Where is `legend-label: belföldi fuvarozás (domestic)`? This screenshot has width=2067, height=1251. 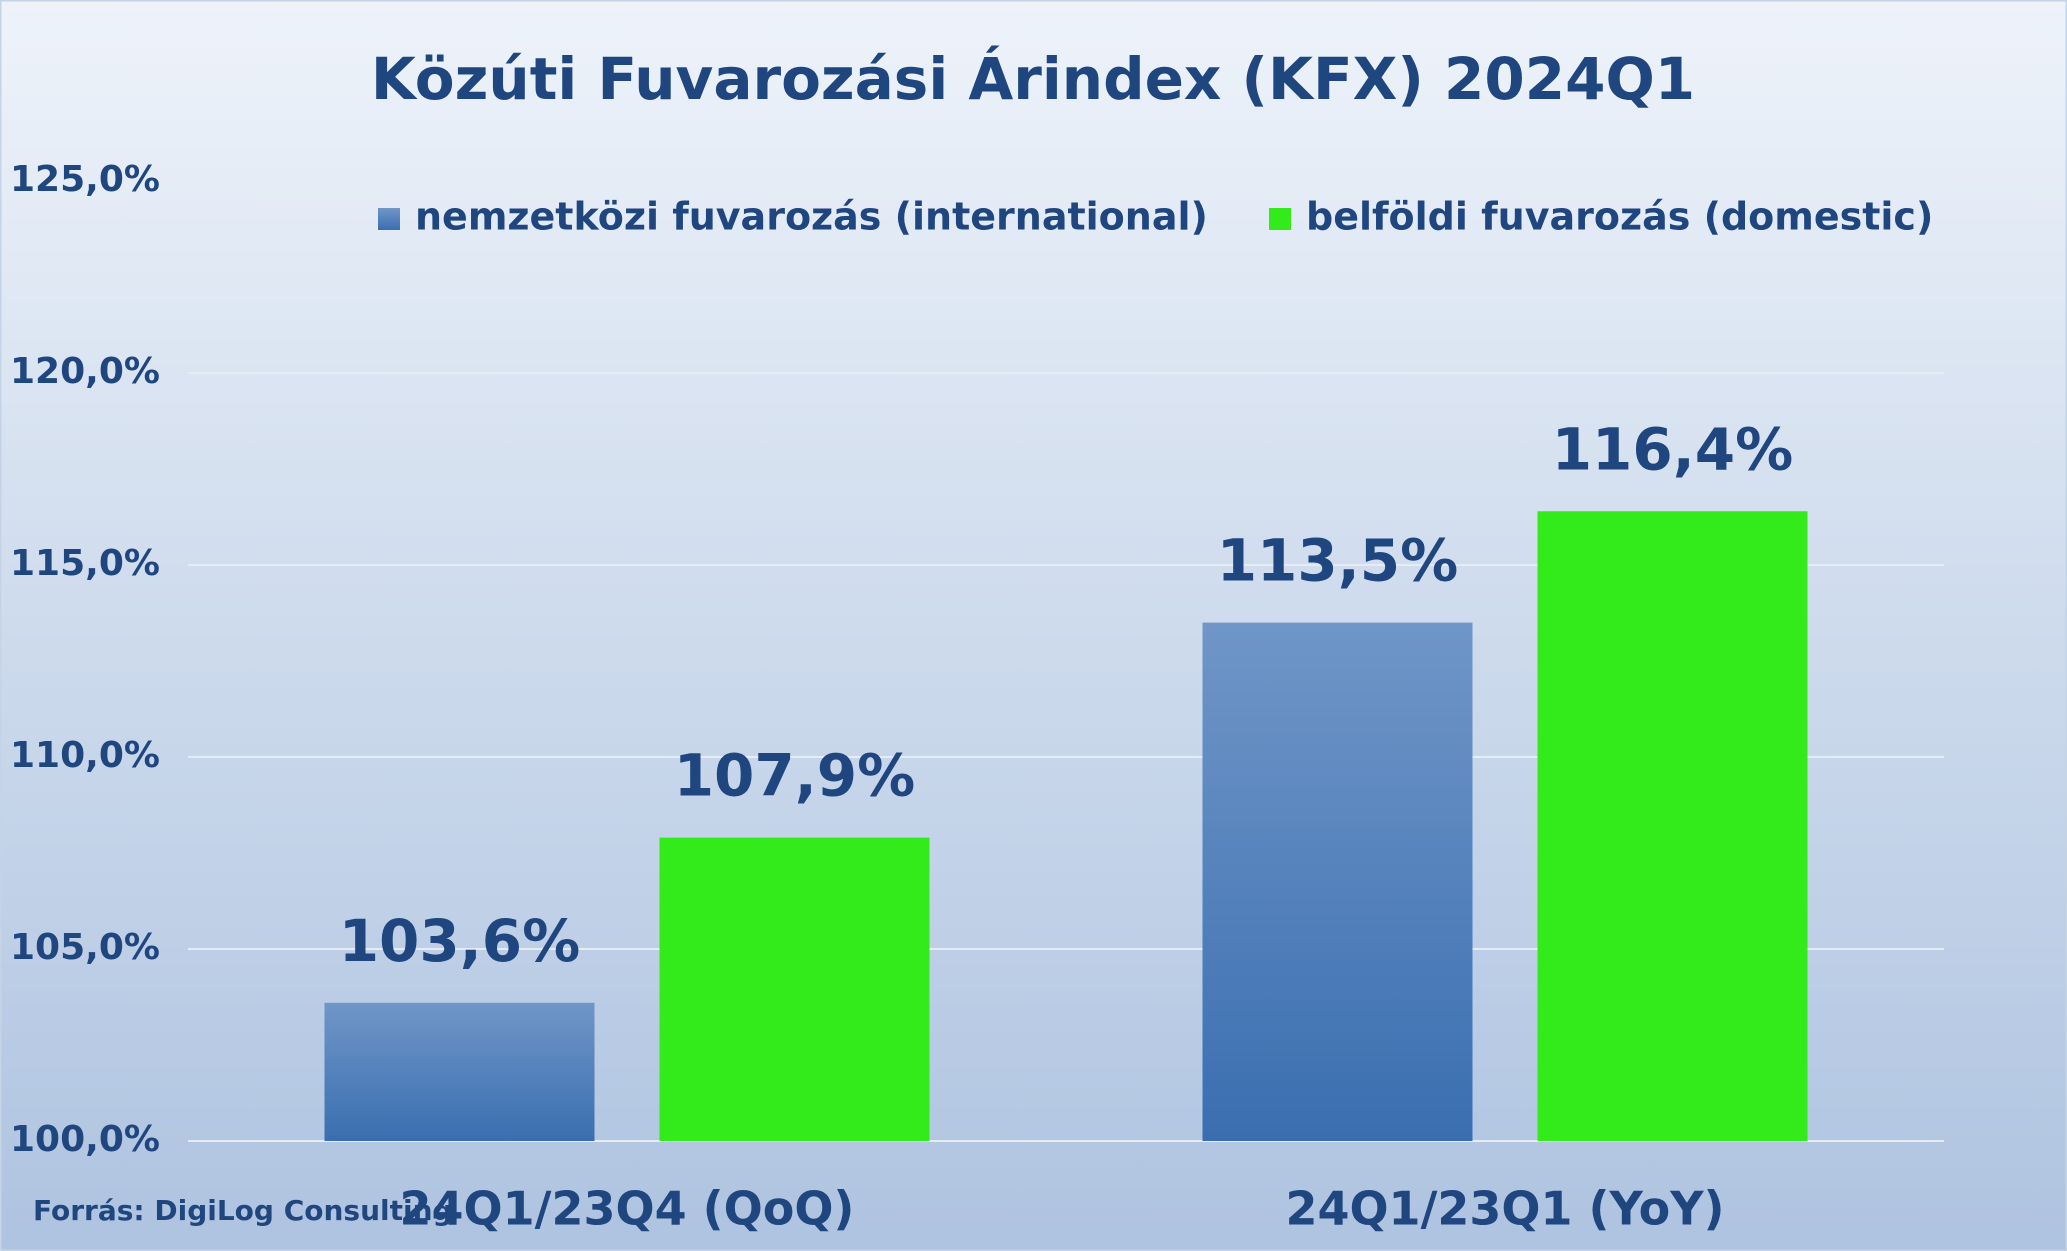
legend-label: belföldi fuvarozás (domestic) is located at coordinates (1619, 217).